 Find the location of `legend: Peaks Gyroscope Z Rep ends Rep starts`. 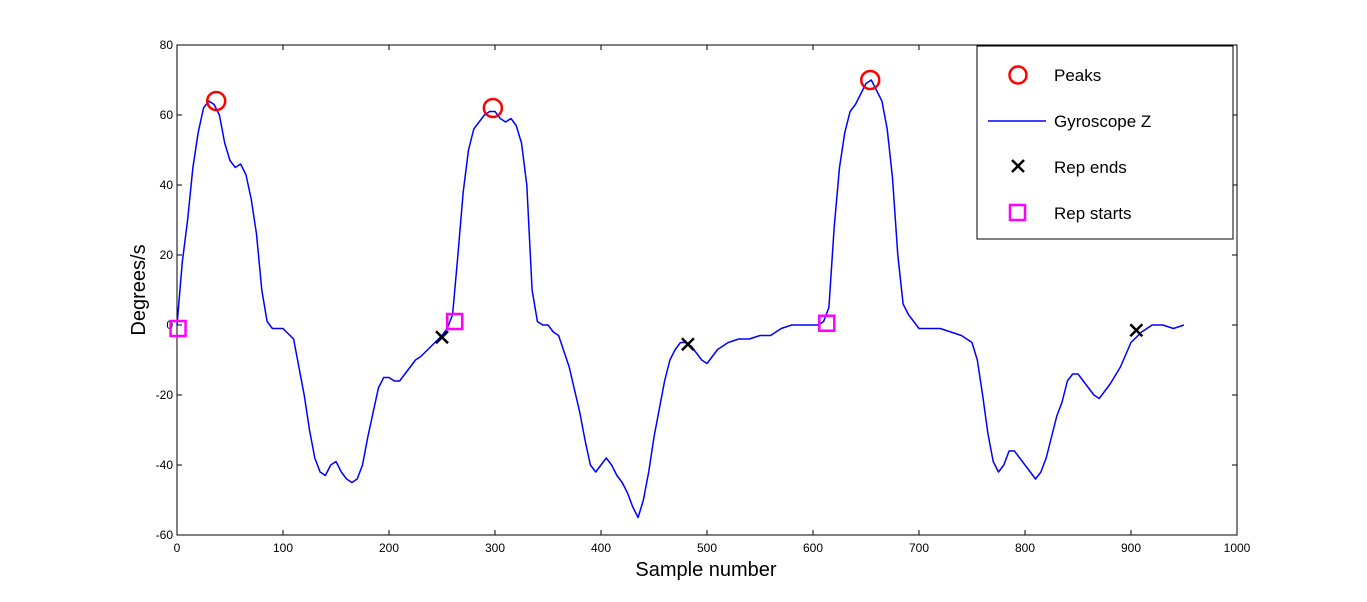

legend: Peaks Gyroscope Z Rep ends Rep starts is located at coordinates (1105, 142).